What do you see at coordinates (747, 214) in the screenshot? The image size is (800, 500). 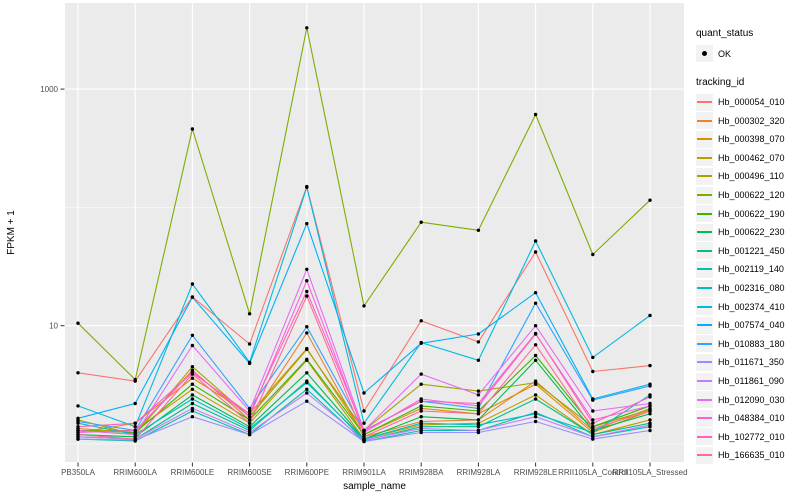 I see `legend-item-Hb_000622_190: Hb_000622_190` at bounding box center [747, 214].